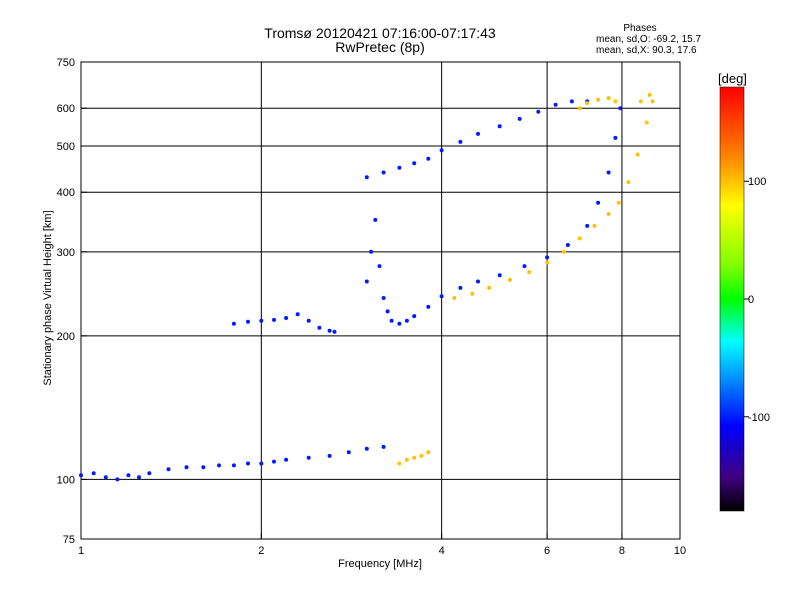 The height and width of the screenshot is (600, 800). What do you see at coordinates (66, 253) in the screenshot?
I see `y-tick-label: 300` at bounding box center [66, 253].